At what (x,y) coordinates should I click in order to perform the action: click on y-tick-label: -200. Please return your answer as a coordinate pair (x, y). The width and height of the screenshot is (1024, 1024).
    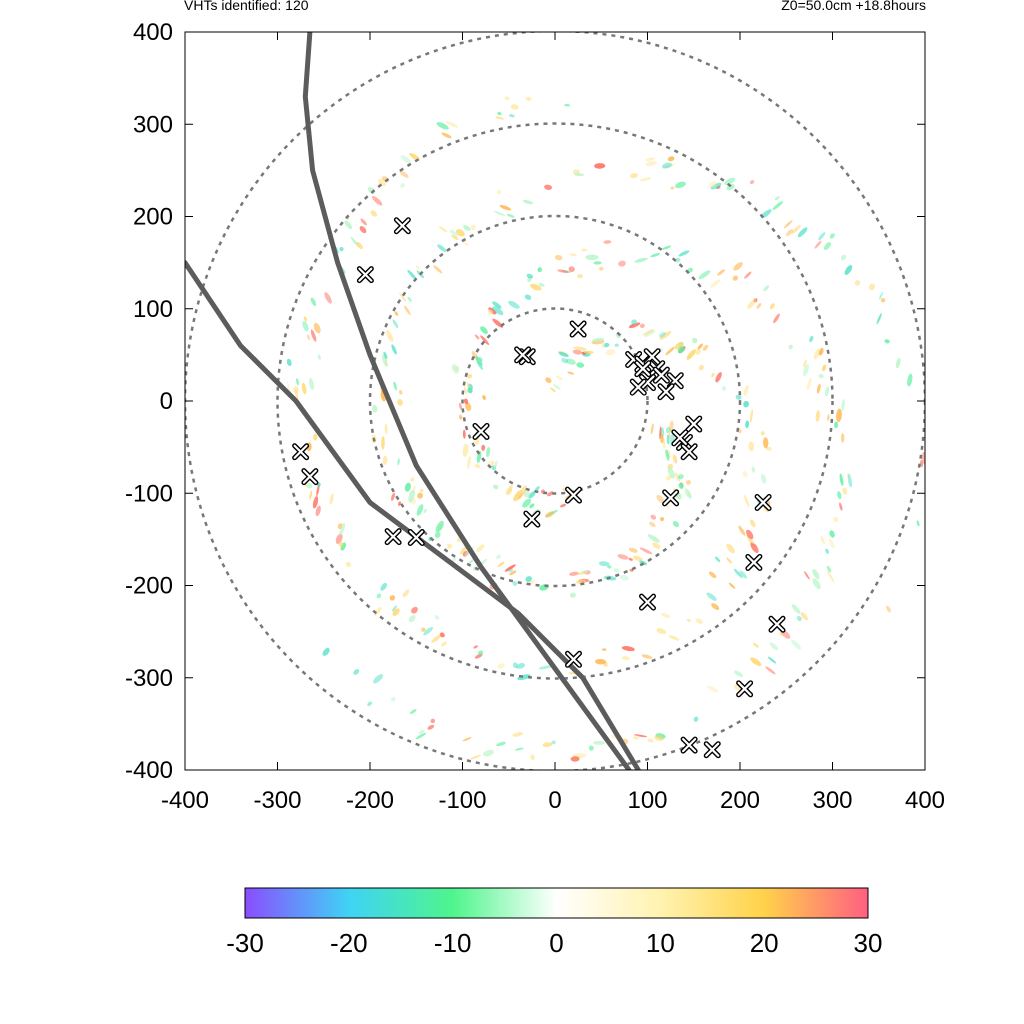
    Looking at the image, I should click on (149, 586).